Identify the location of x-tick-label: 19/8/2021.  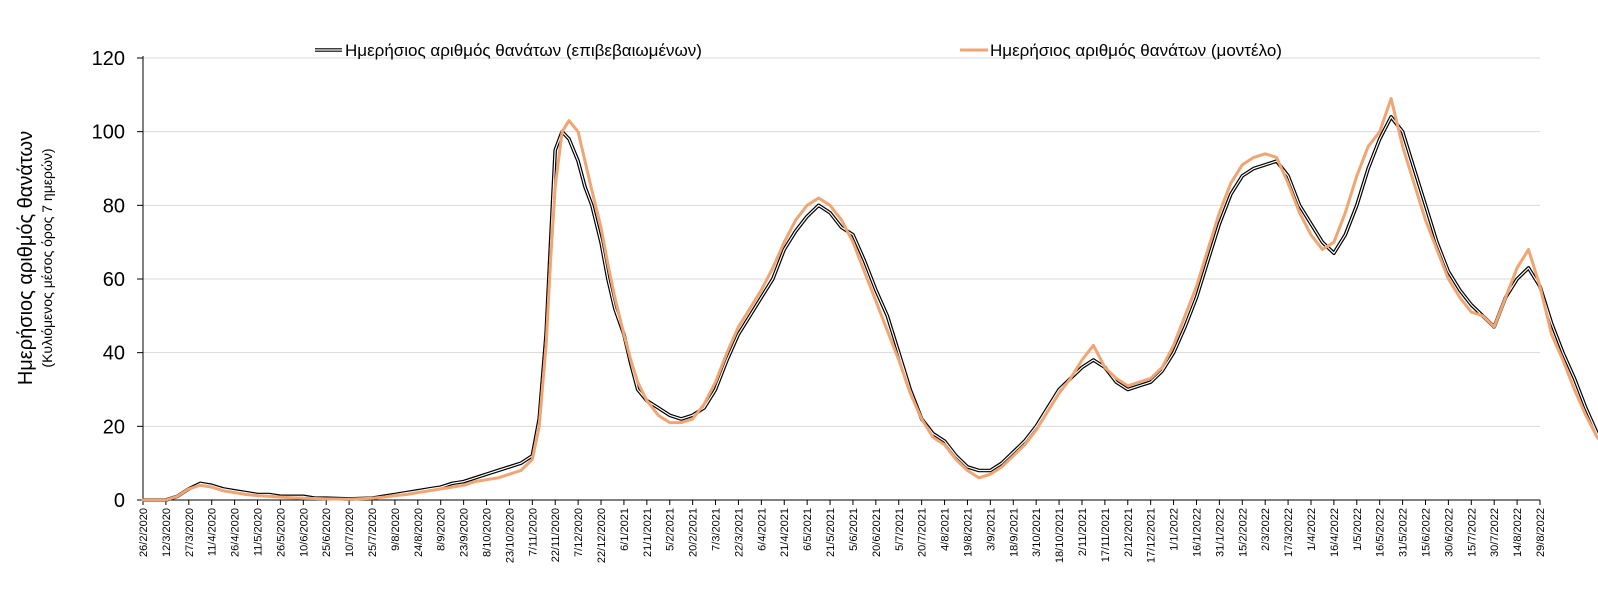
(968, 532).